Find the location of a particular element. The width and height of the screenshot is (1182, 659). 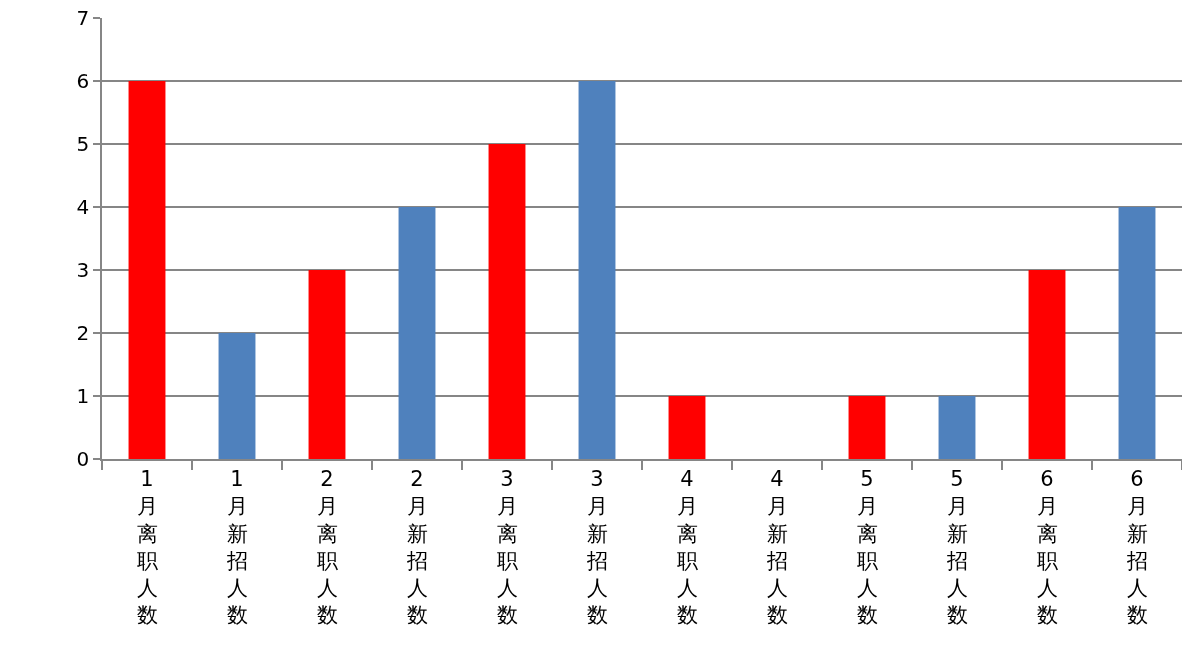

x-tick-label: 5月新招人数 is located at coordinates (956, 547).